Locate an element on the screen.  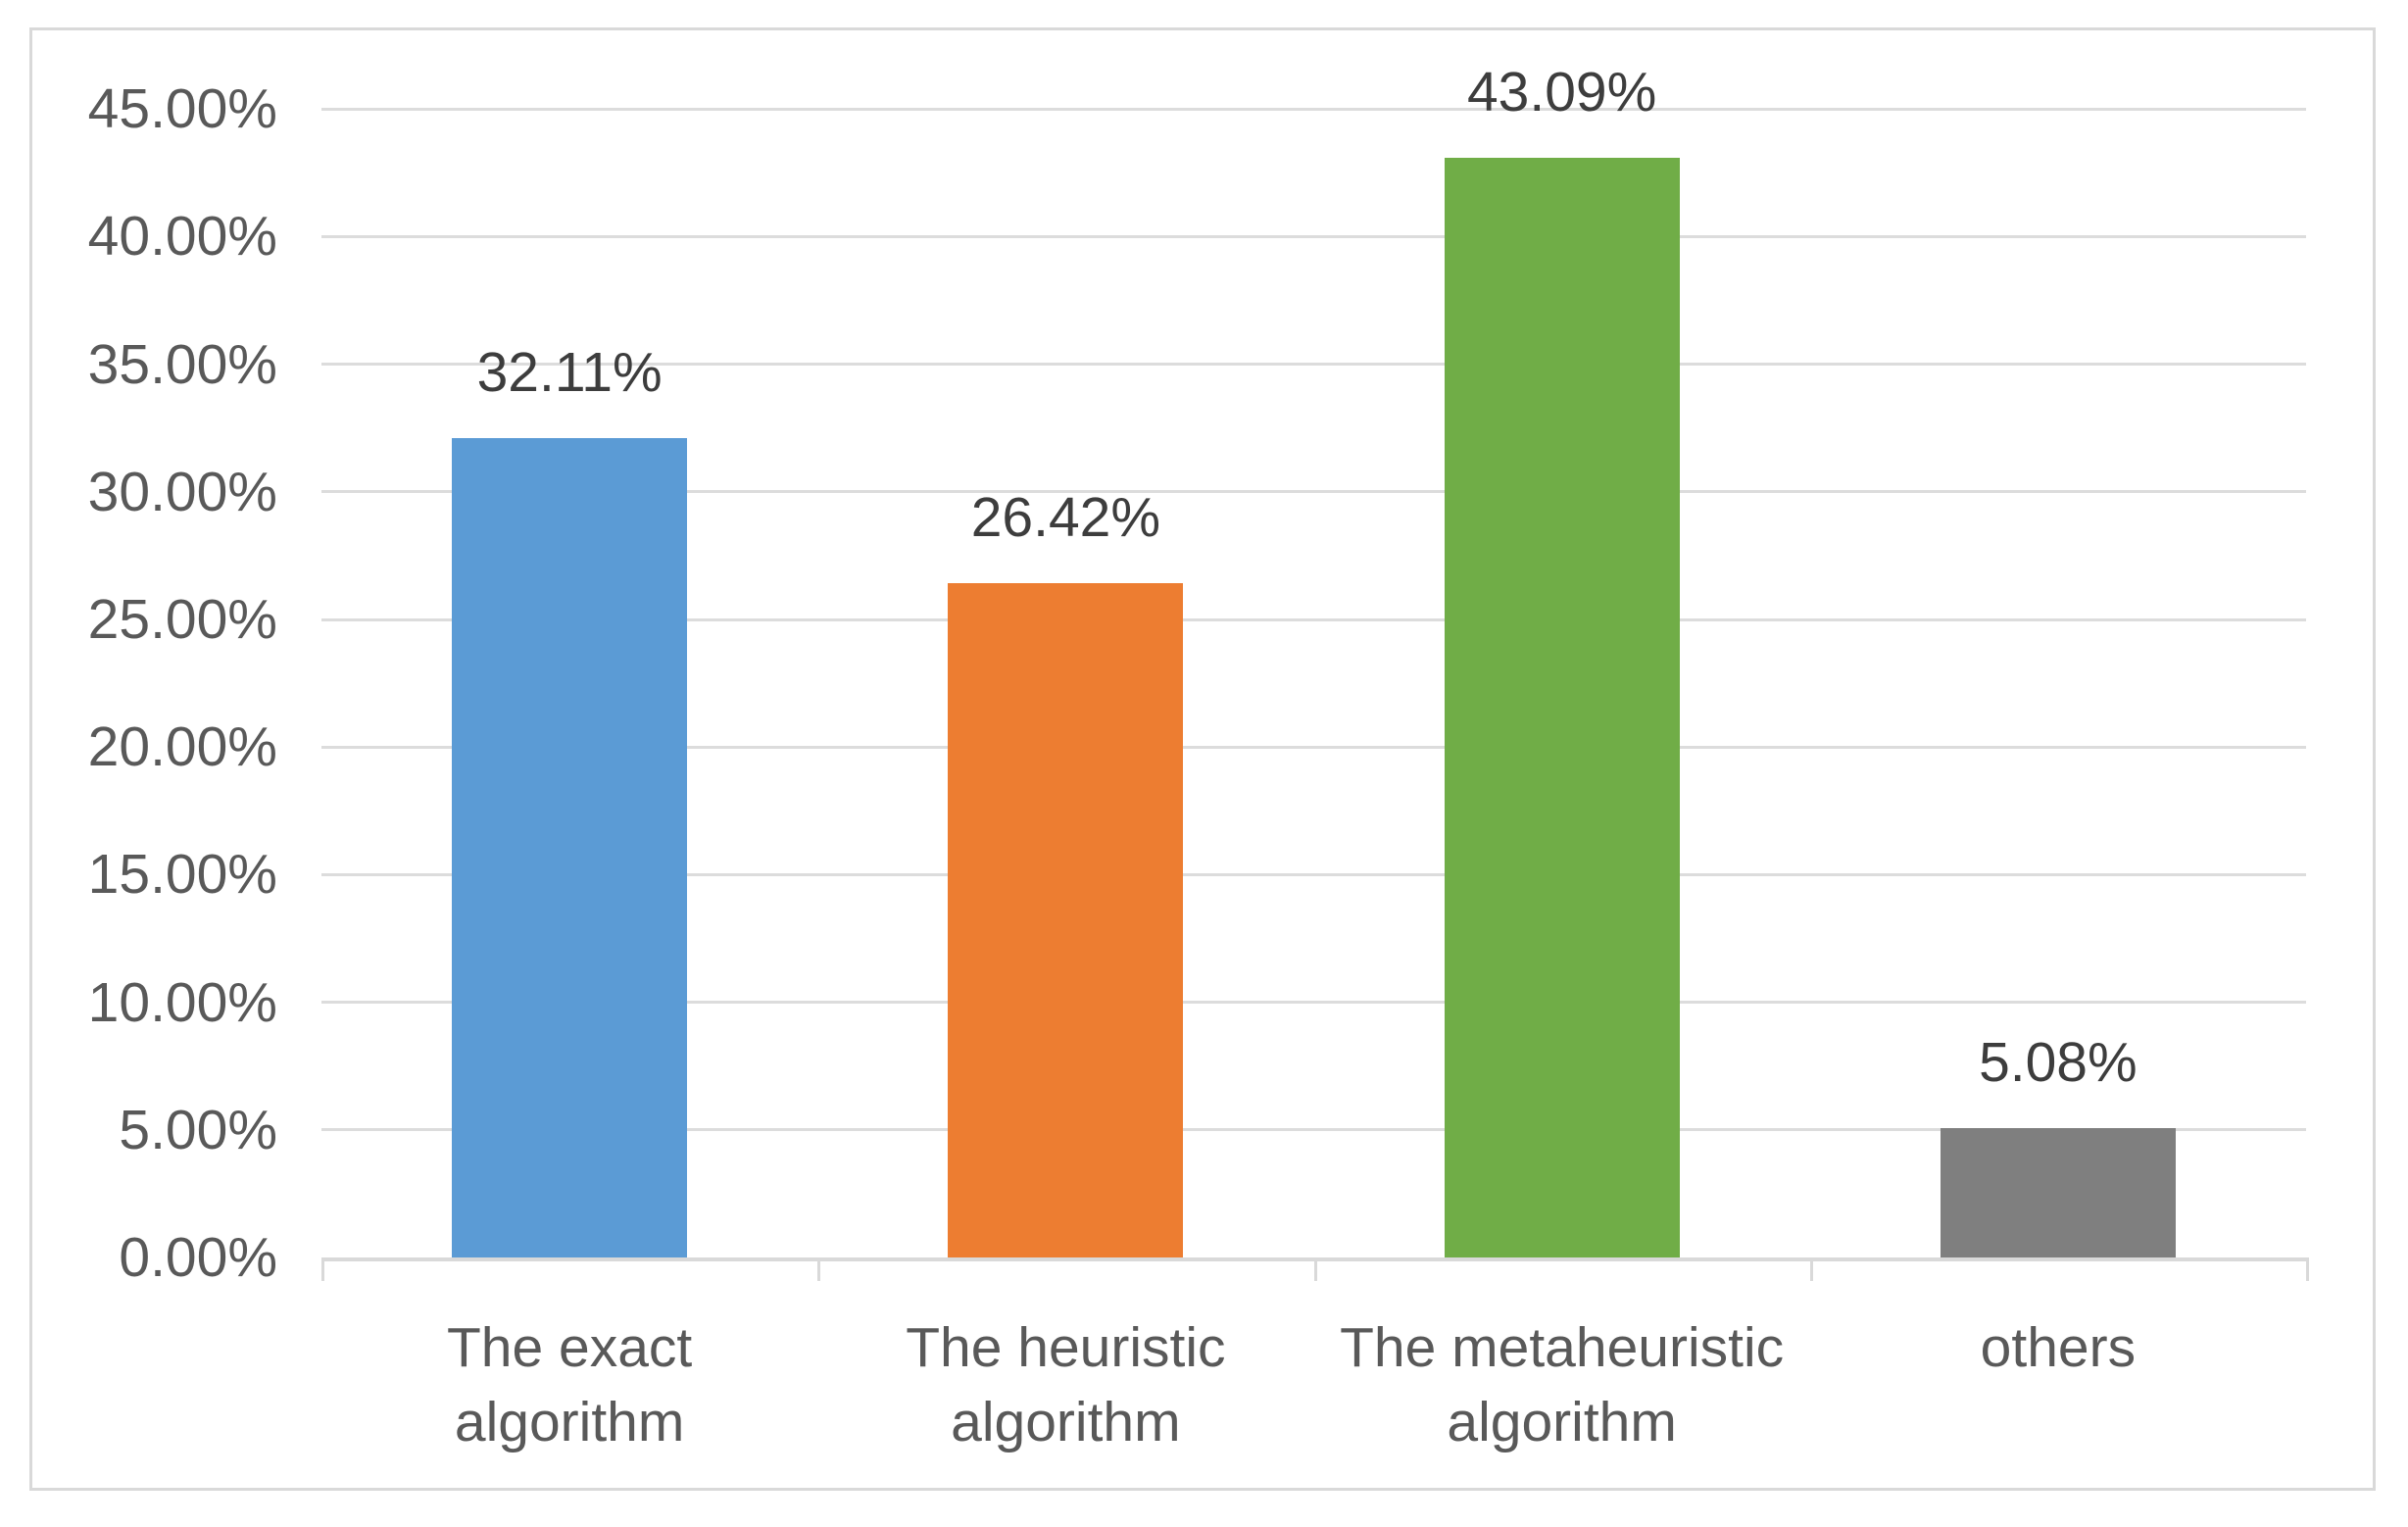
y-axis-tick-label: 20.00% is located at coordinates (182, 747).